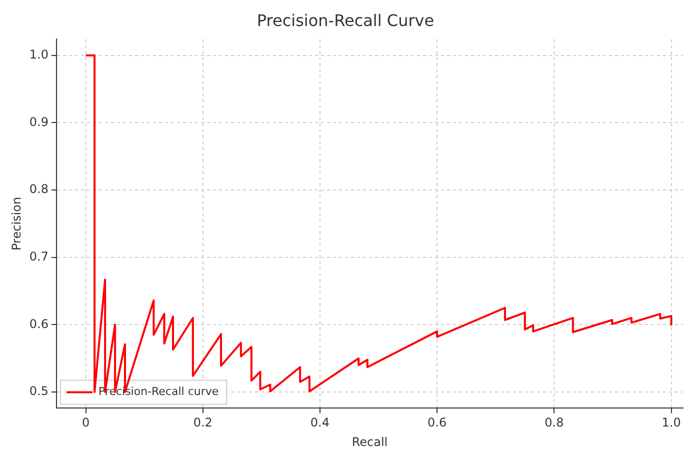 This screenshot has width=693, height=452. Describe the element at coordinates (86, 423) in the screenshot. I see `x-tick-label: 0` at that location.